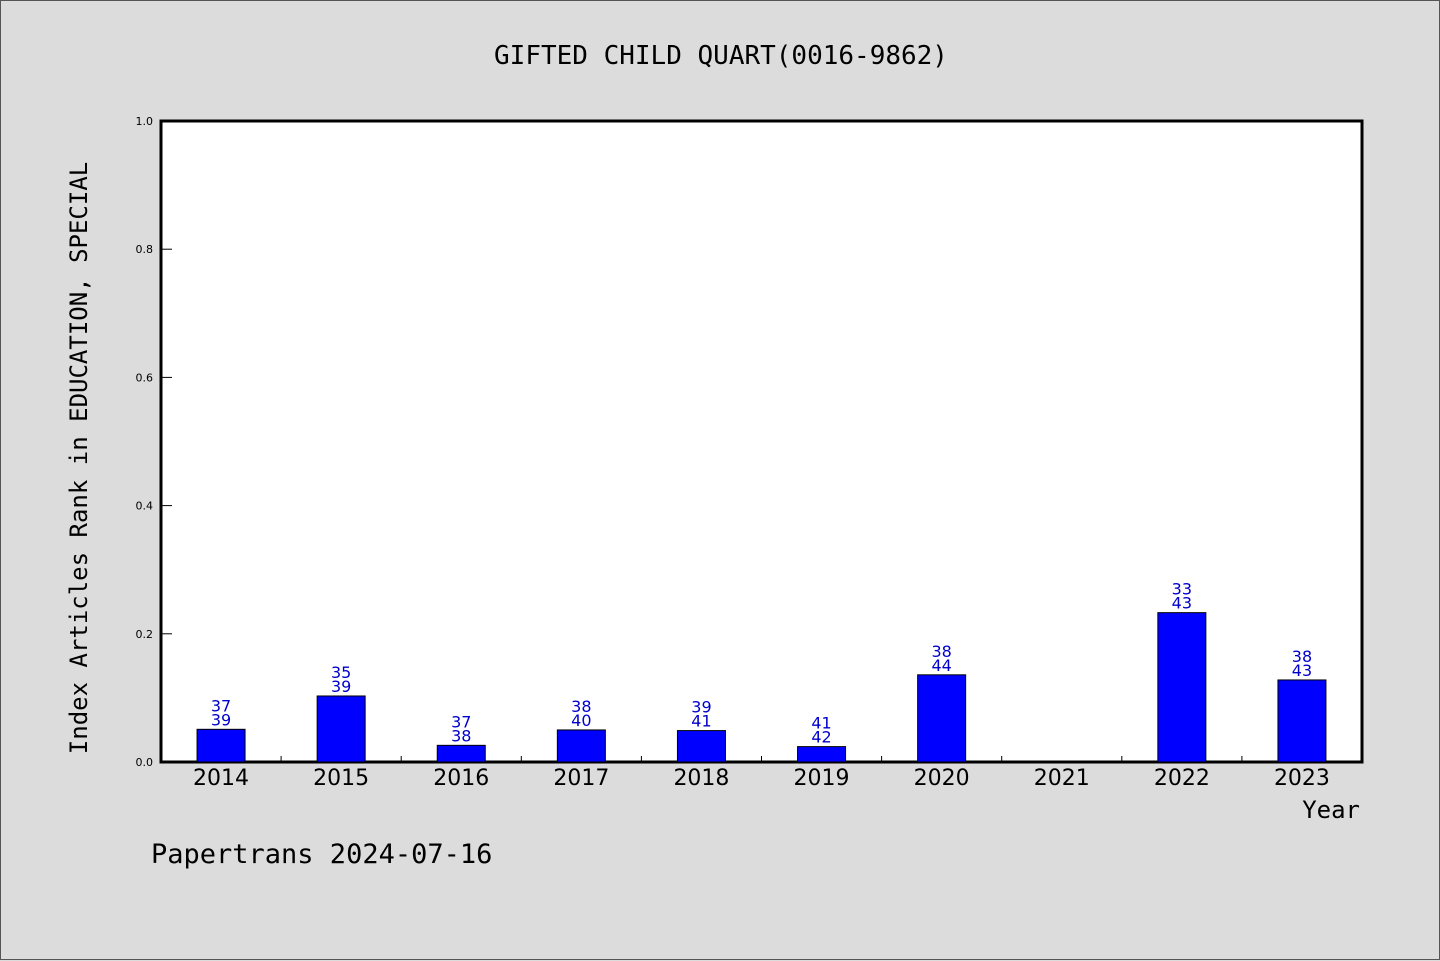 This screenshot has width=1440, height=961. Describe the element at coordinates (1182, 589) in the screenshot. I see `bar-rank-label: 33` at that location.